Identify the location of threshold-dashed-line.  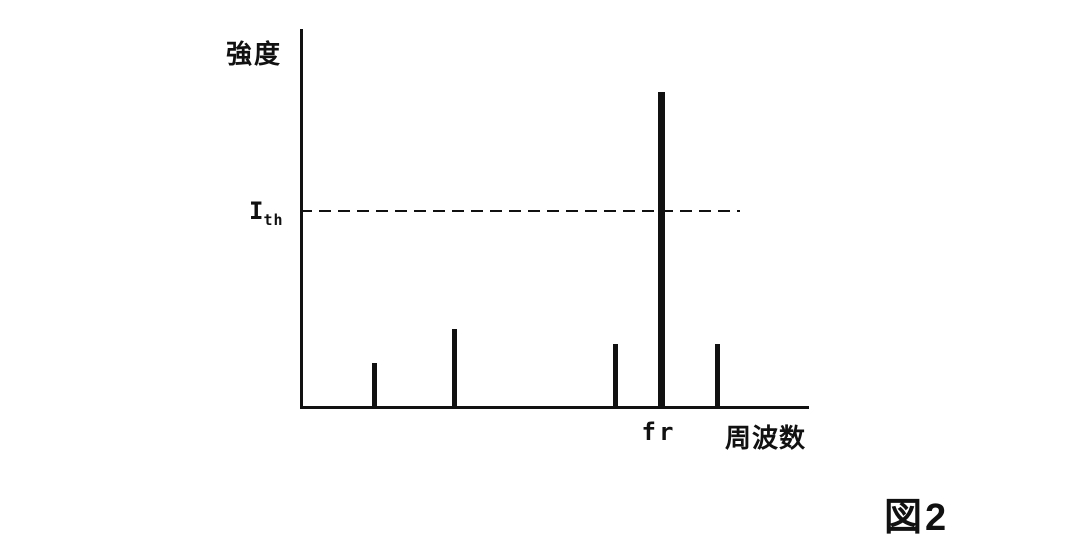
(520, 211).